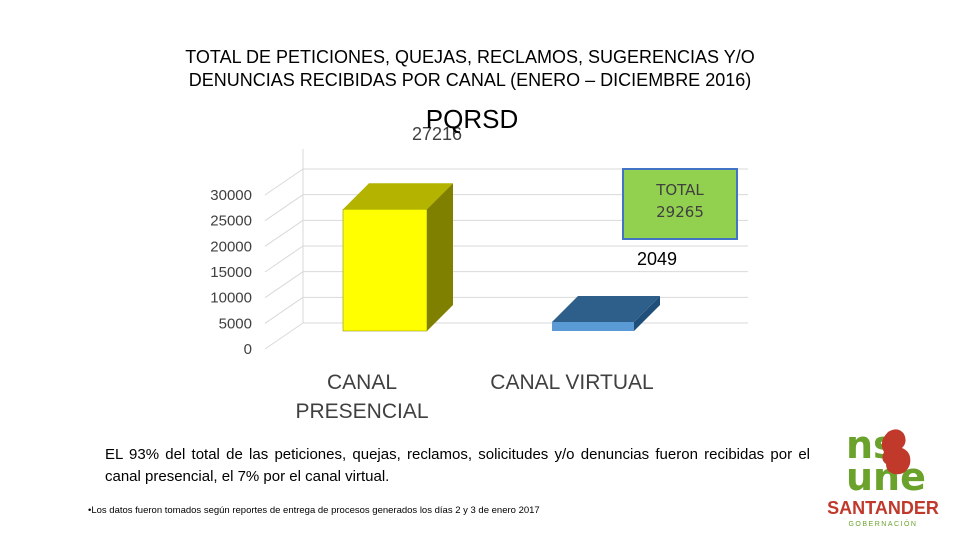  I want to click on total-value: 29265, so click(680, 212).